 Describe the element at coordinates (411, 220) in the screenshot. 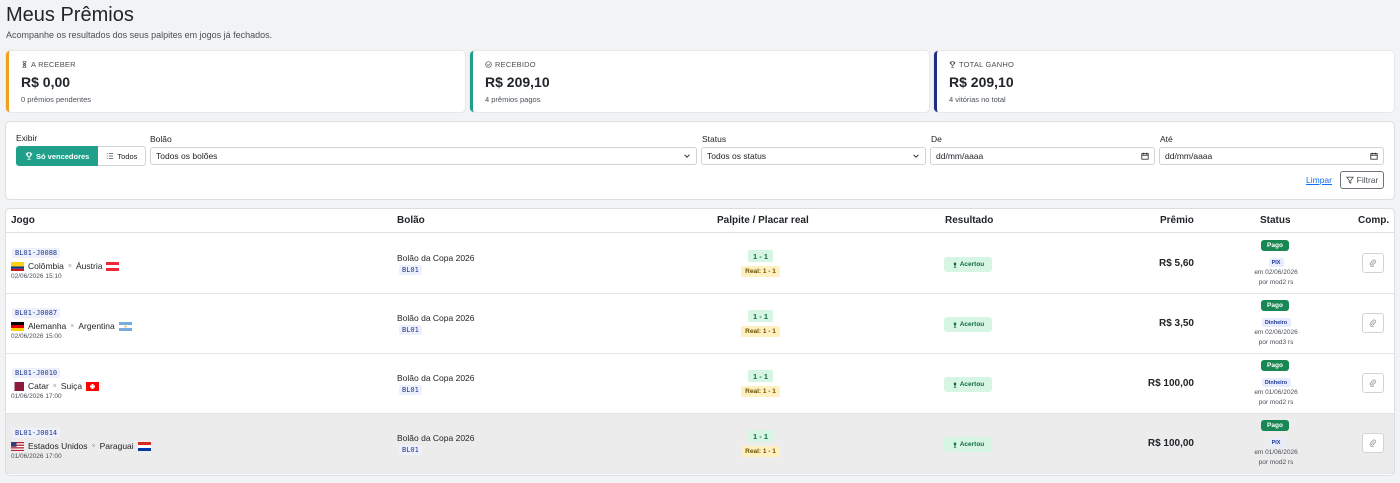

I see `col-bolao: Bolão` at that location.